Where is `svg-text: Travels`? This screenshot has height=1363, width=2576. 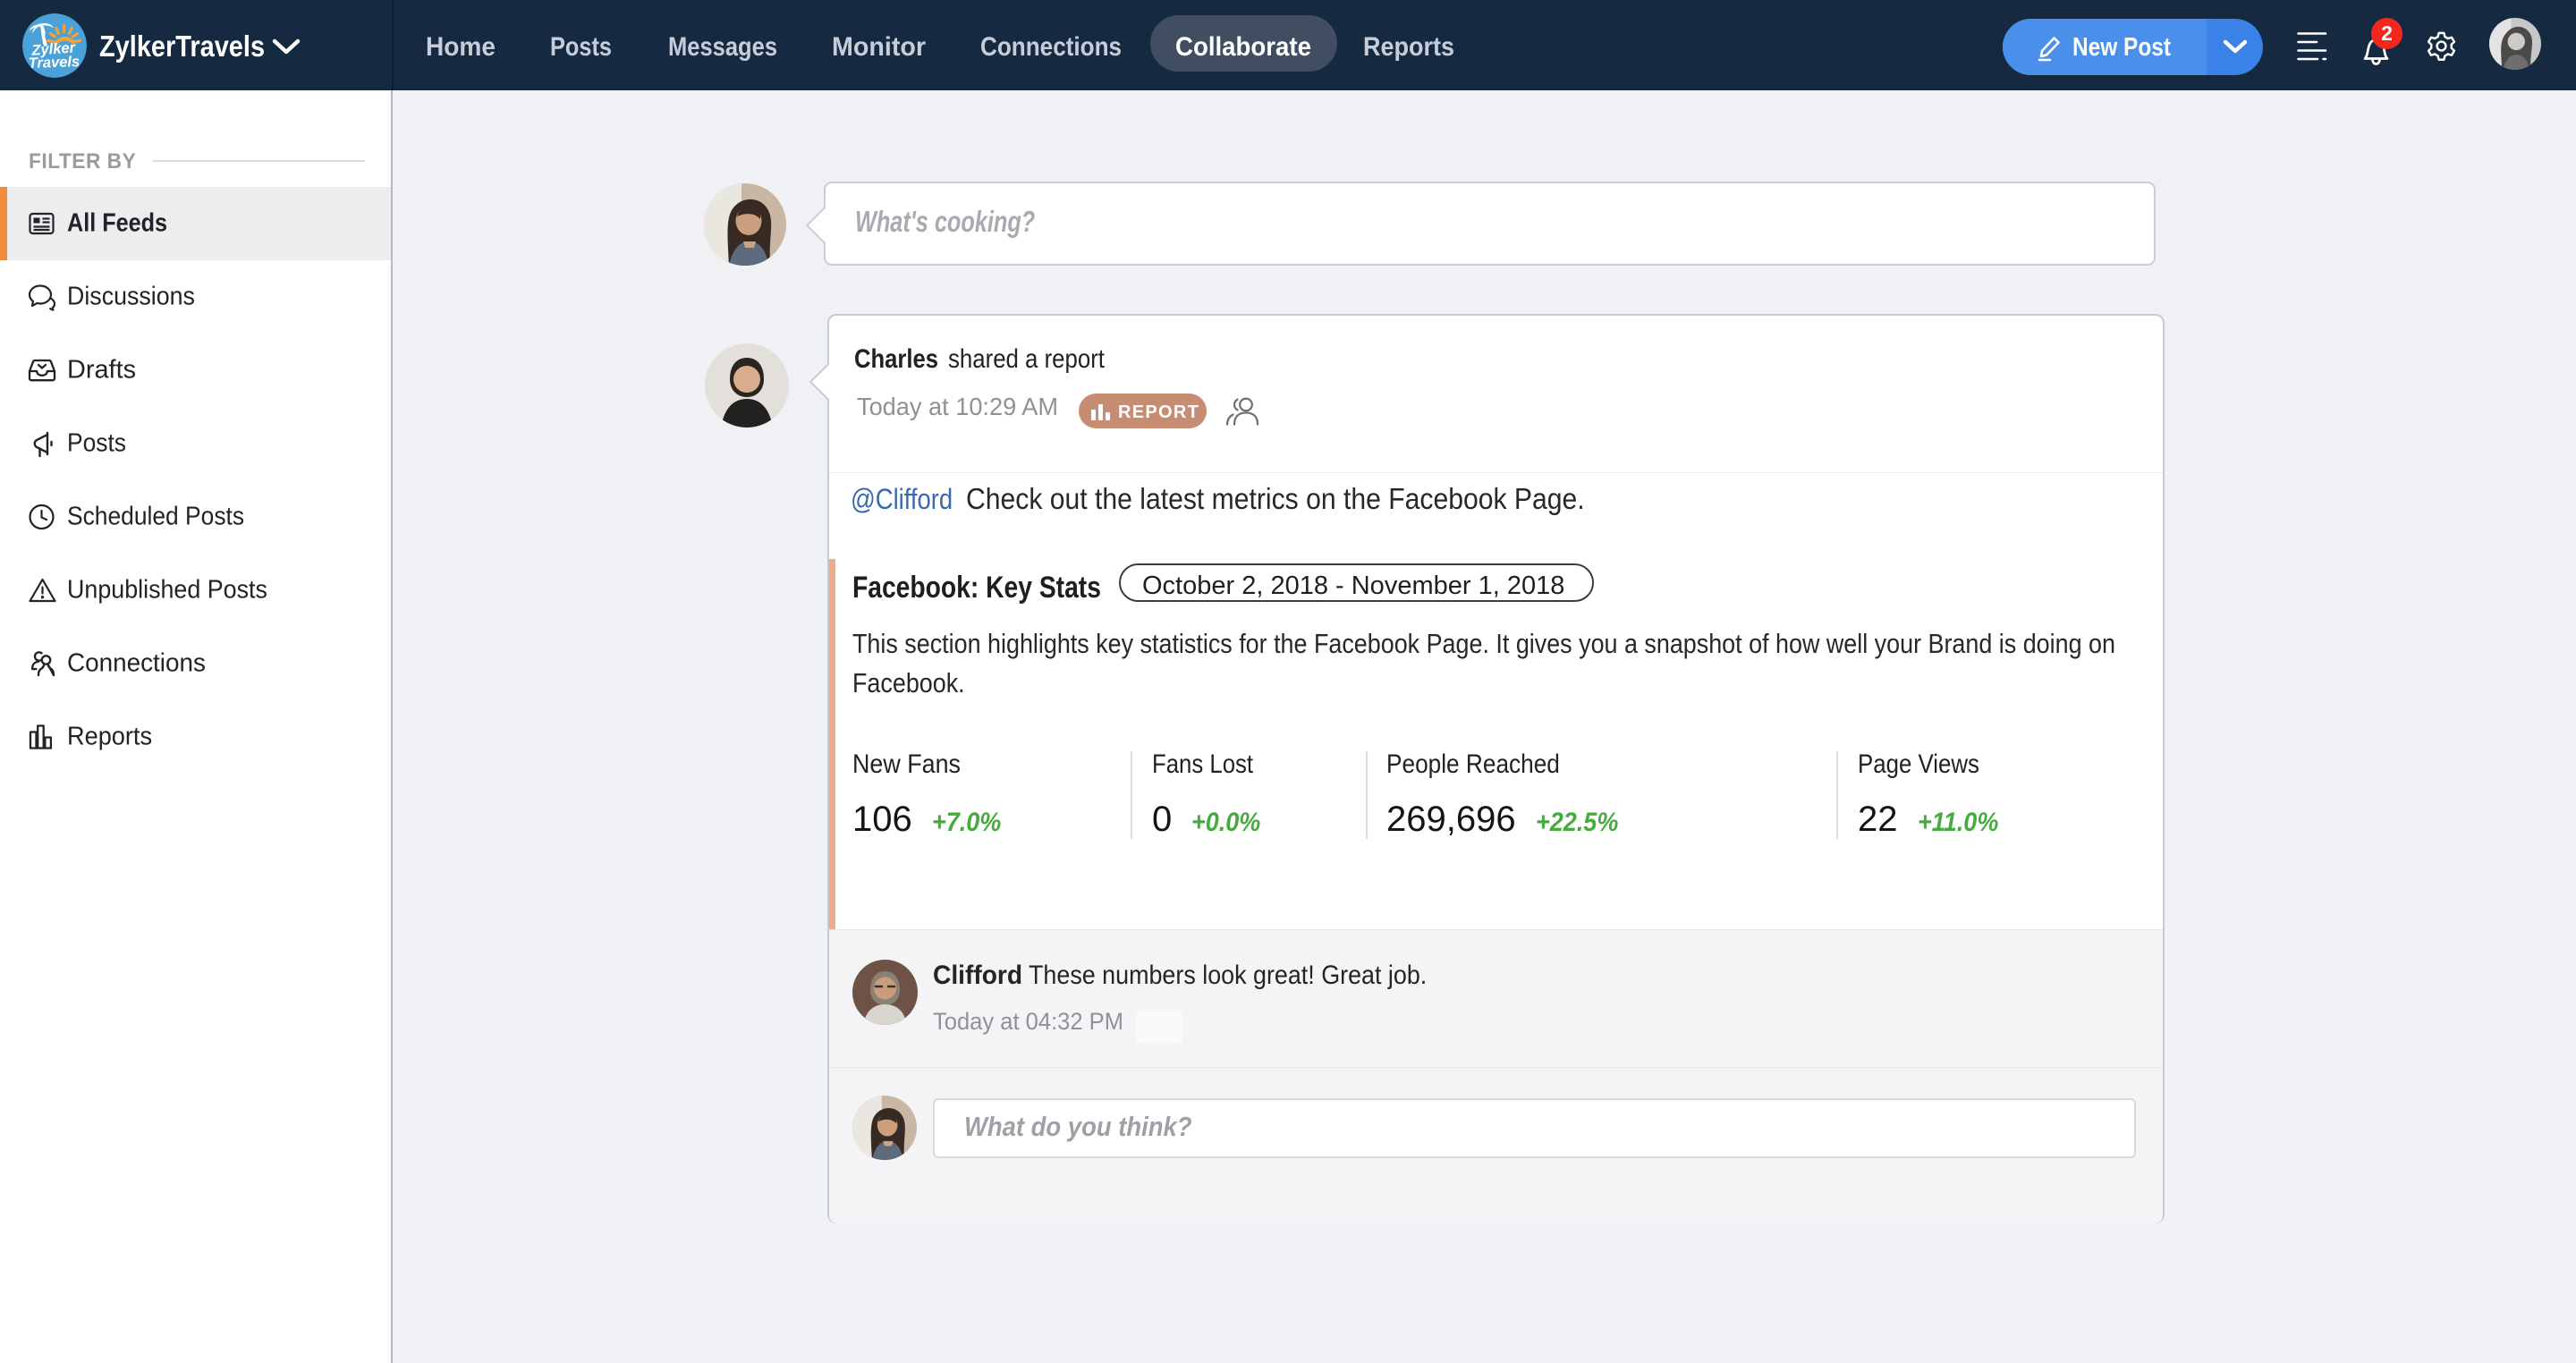
svg-text: Travels is located at coordinates (54, 63).